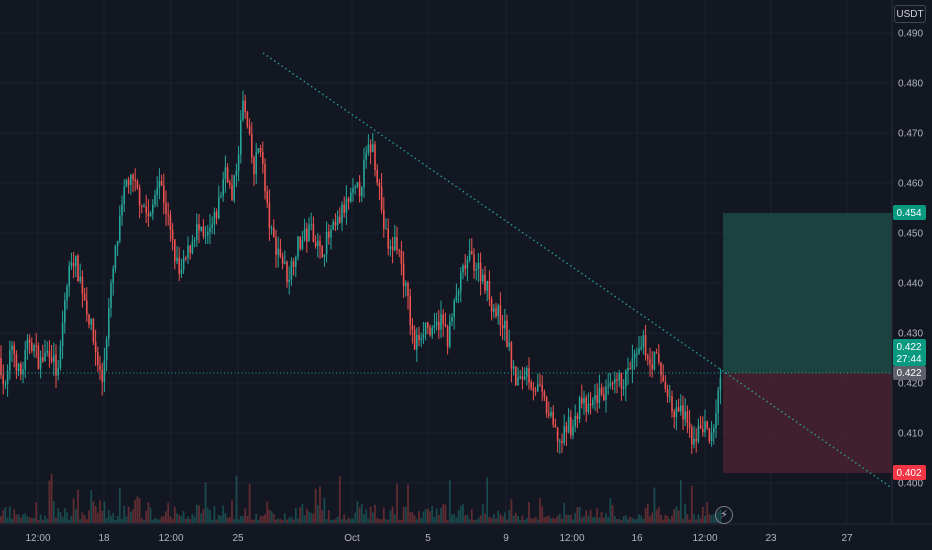 This screenshot has width=932, height=550. Describe the element at coordinates (704, 538) in the screenshot. I see `time-tick-9: 12:00` at that location.